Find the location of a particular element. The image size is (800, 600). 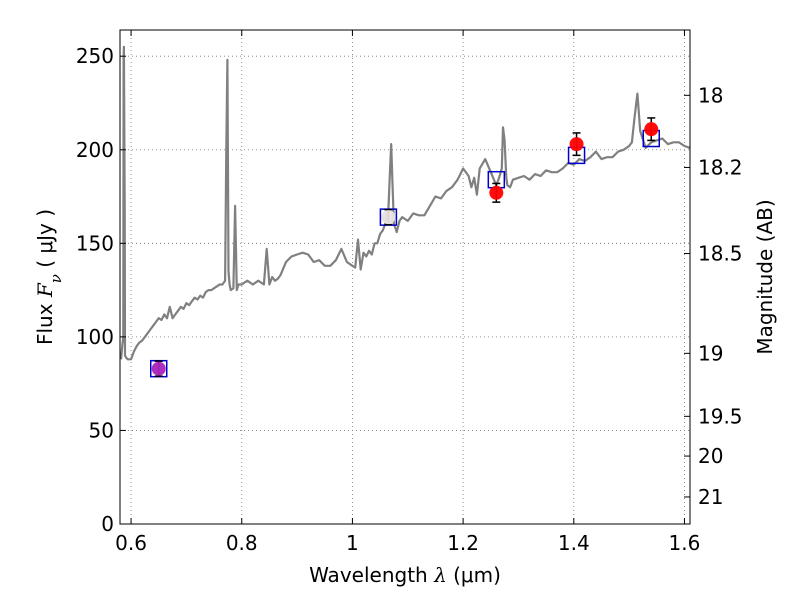

y-tick-label: 100 is located at coordinates (95, 337).